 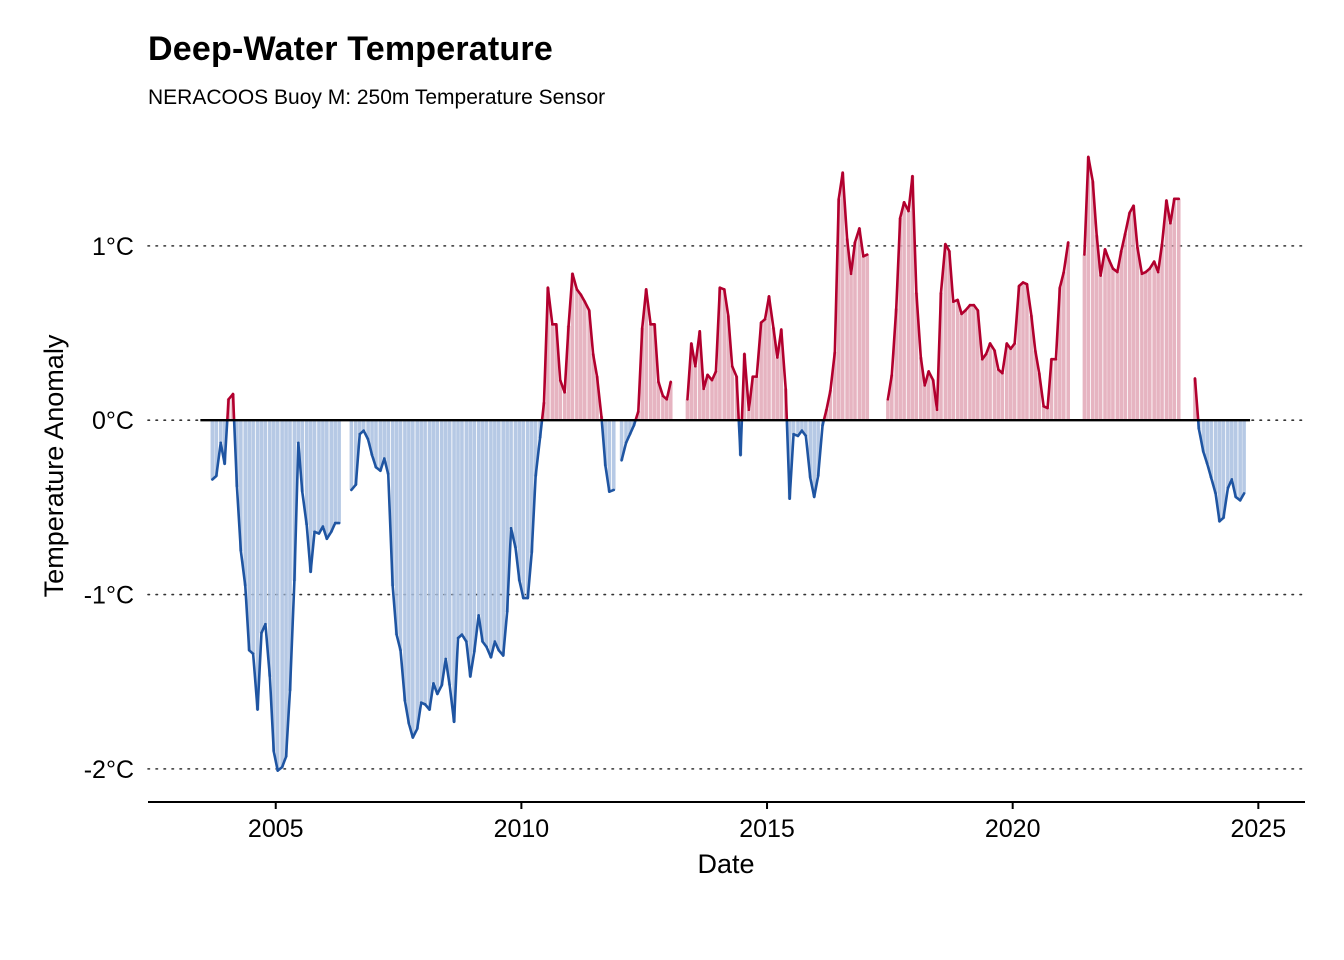 What do you see at coordinates (113, 421) in the screenshot?
I see `y-tick-label: 0°C` at bounding box center [113, 421].